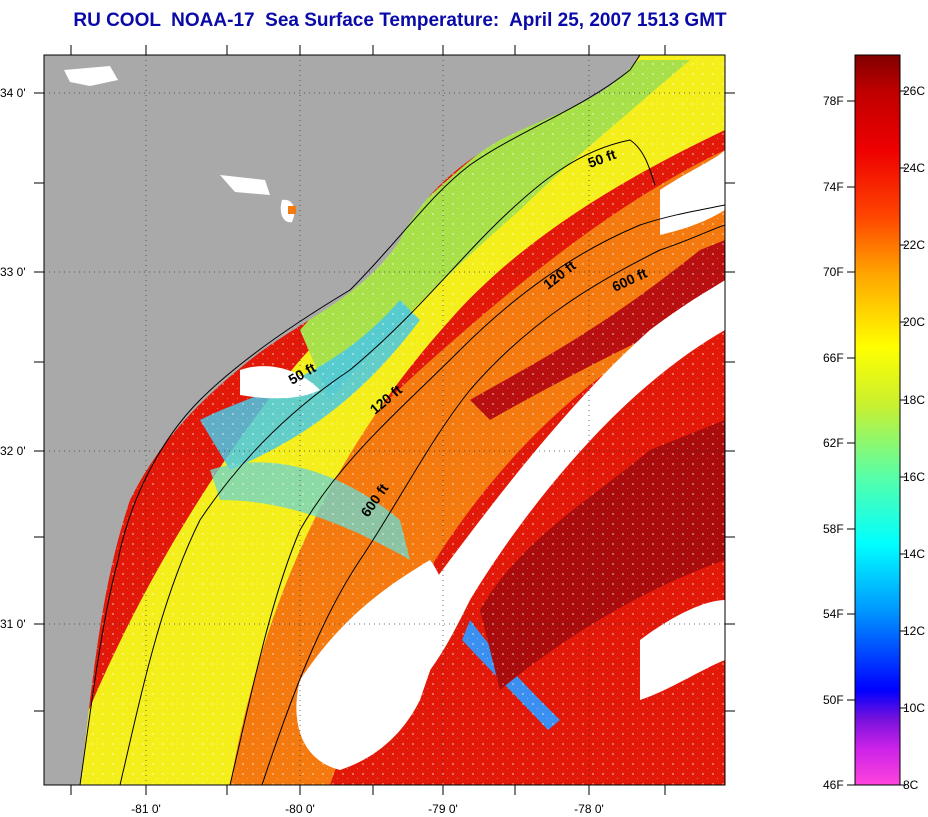 The image size is (928, 817). What do you see at coordinates (914, 168) in the screenshot?
I see `cb-c-24: 24C` at bounding box center [914, 168].